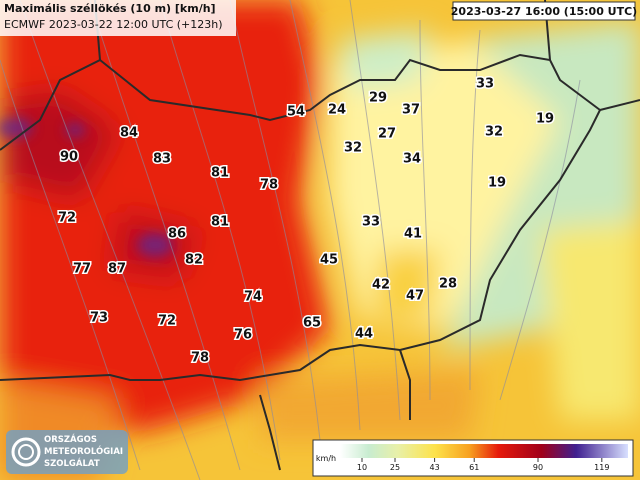  Describe the element at coordinates (72, 463) in the screenshot. I see `logo-text: SZOLGÁLAT` at that location.